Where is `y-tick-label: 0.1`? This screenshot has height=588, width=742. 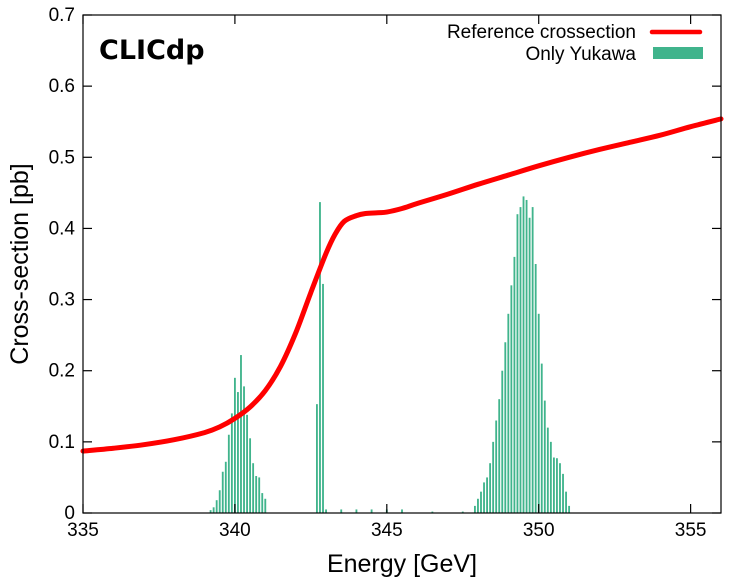
y-tick-label: 0.1 is located at coordinates (62, 442).